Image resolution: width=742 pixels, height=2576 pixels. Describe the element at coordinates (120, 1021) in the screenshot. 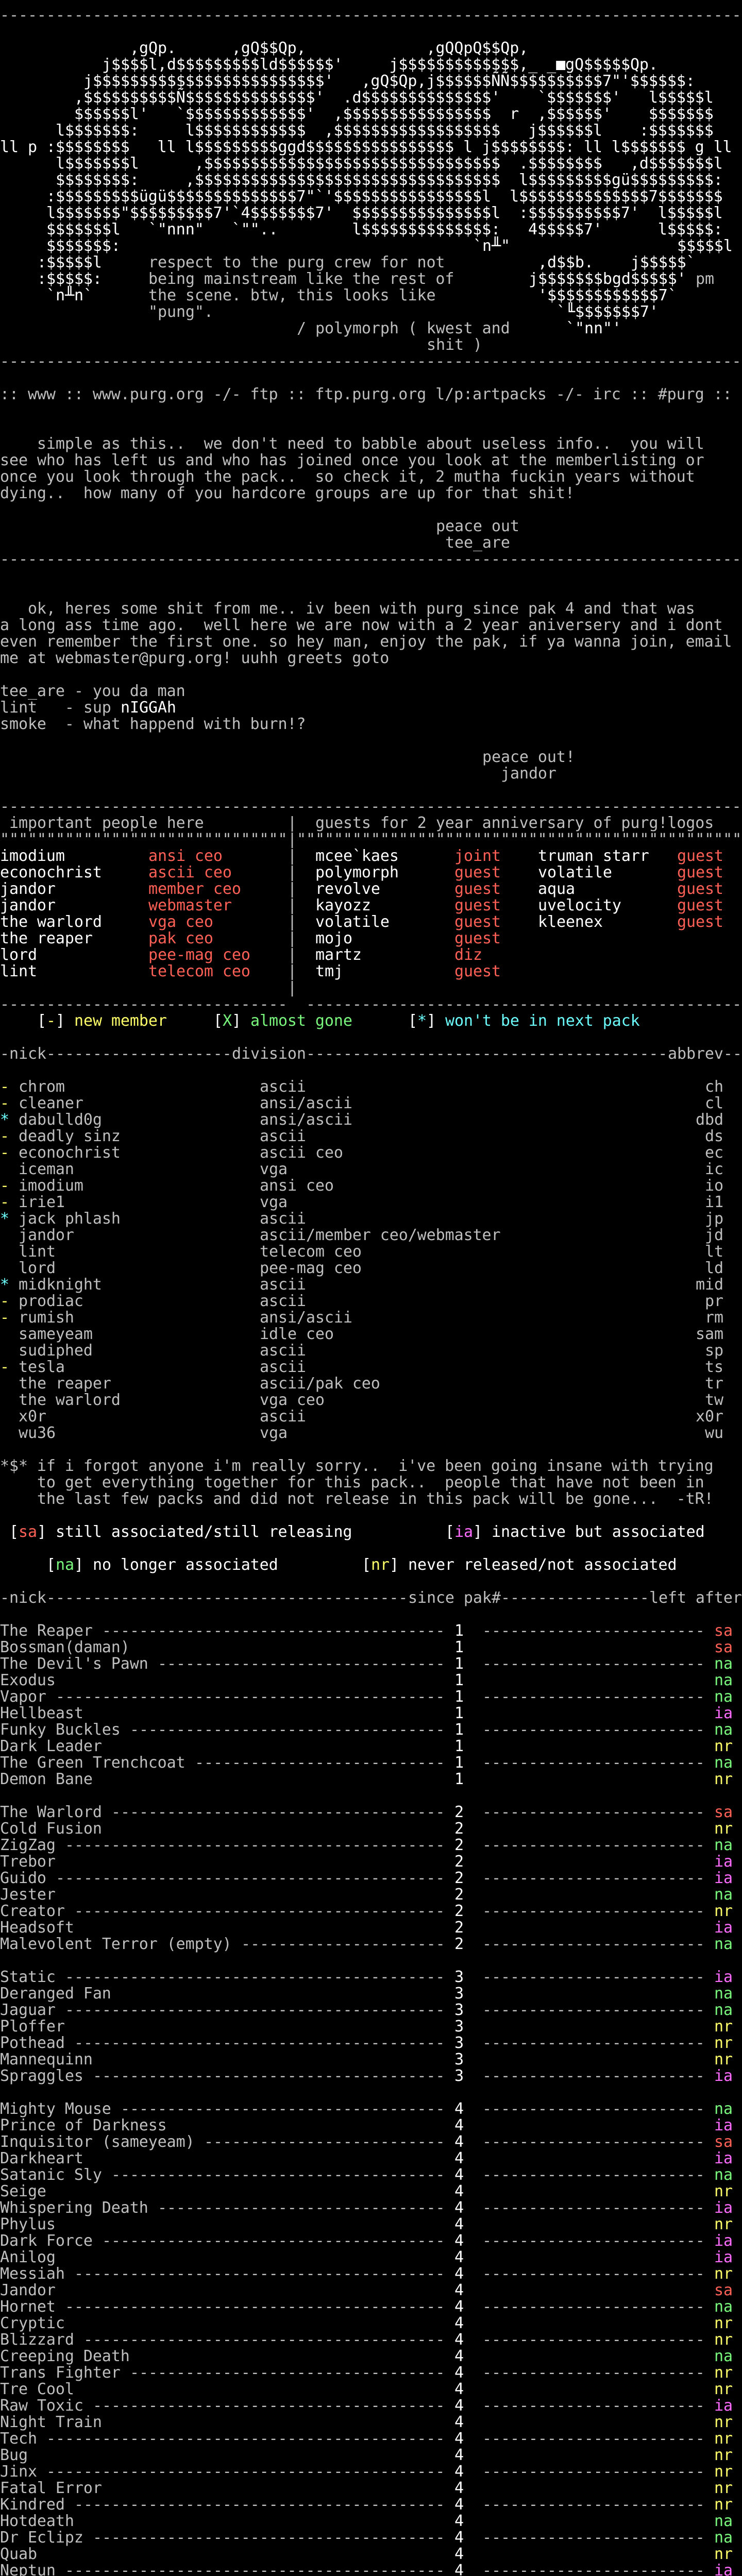

I see `text-segment: new member` at that location.